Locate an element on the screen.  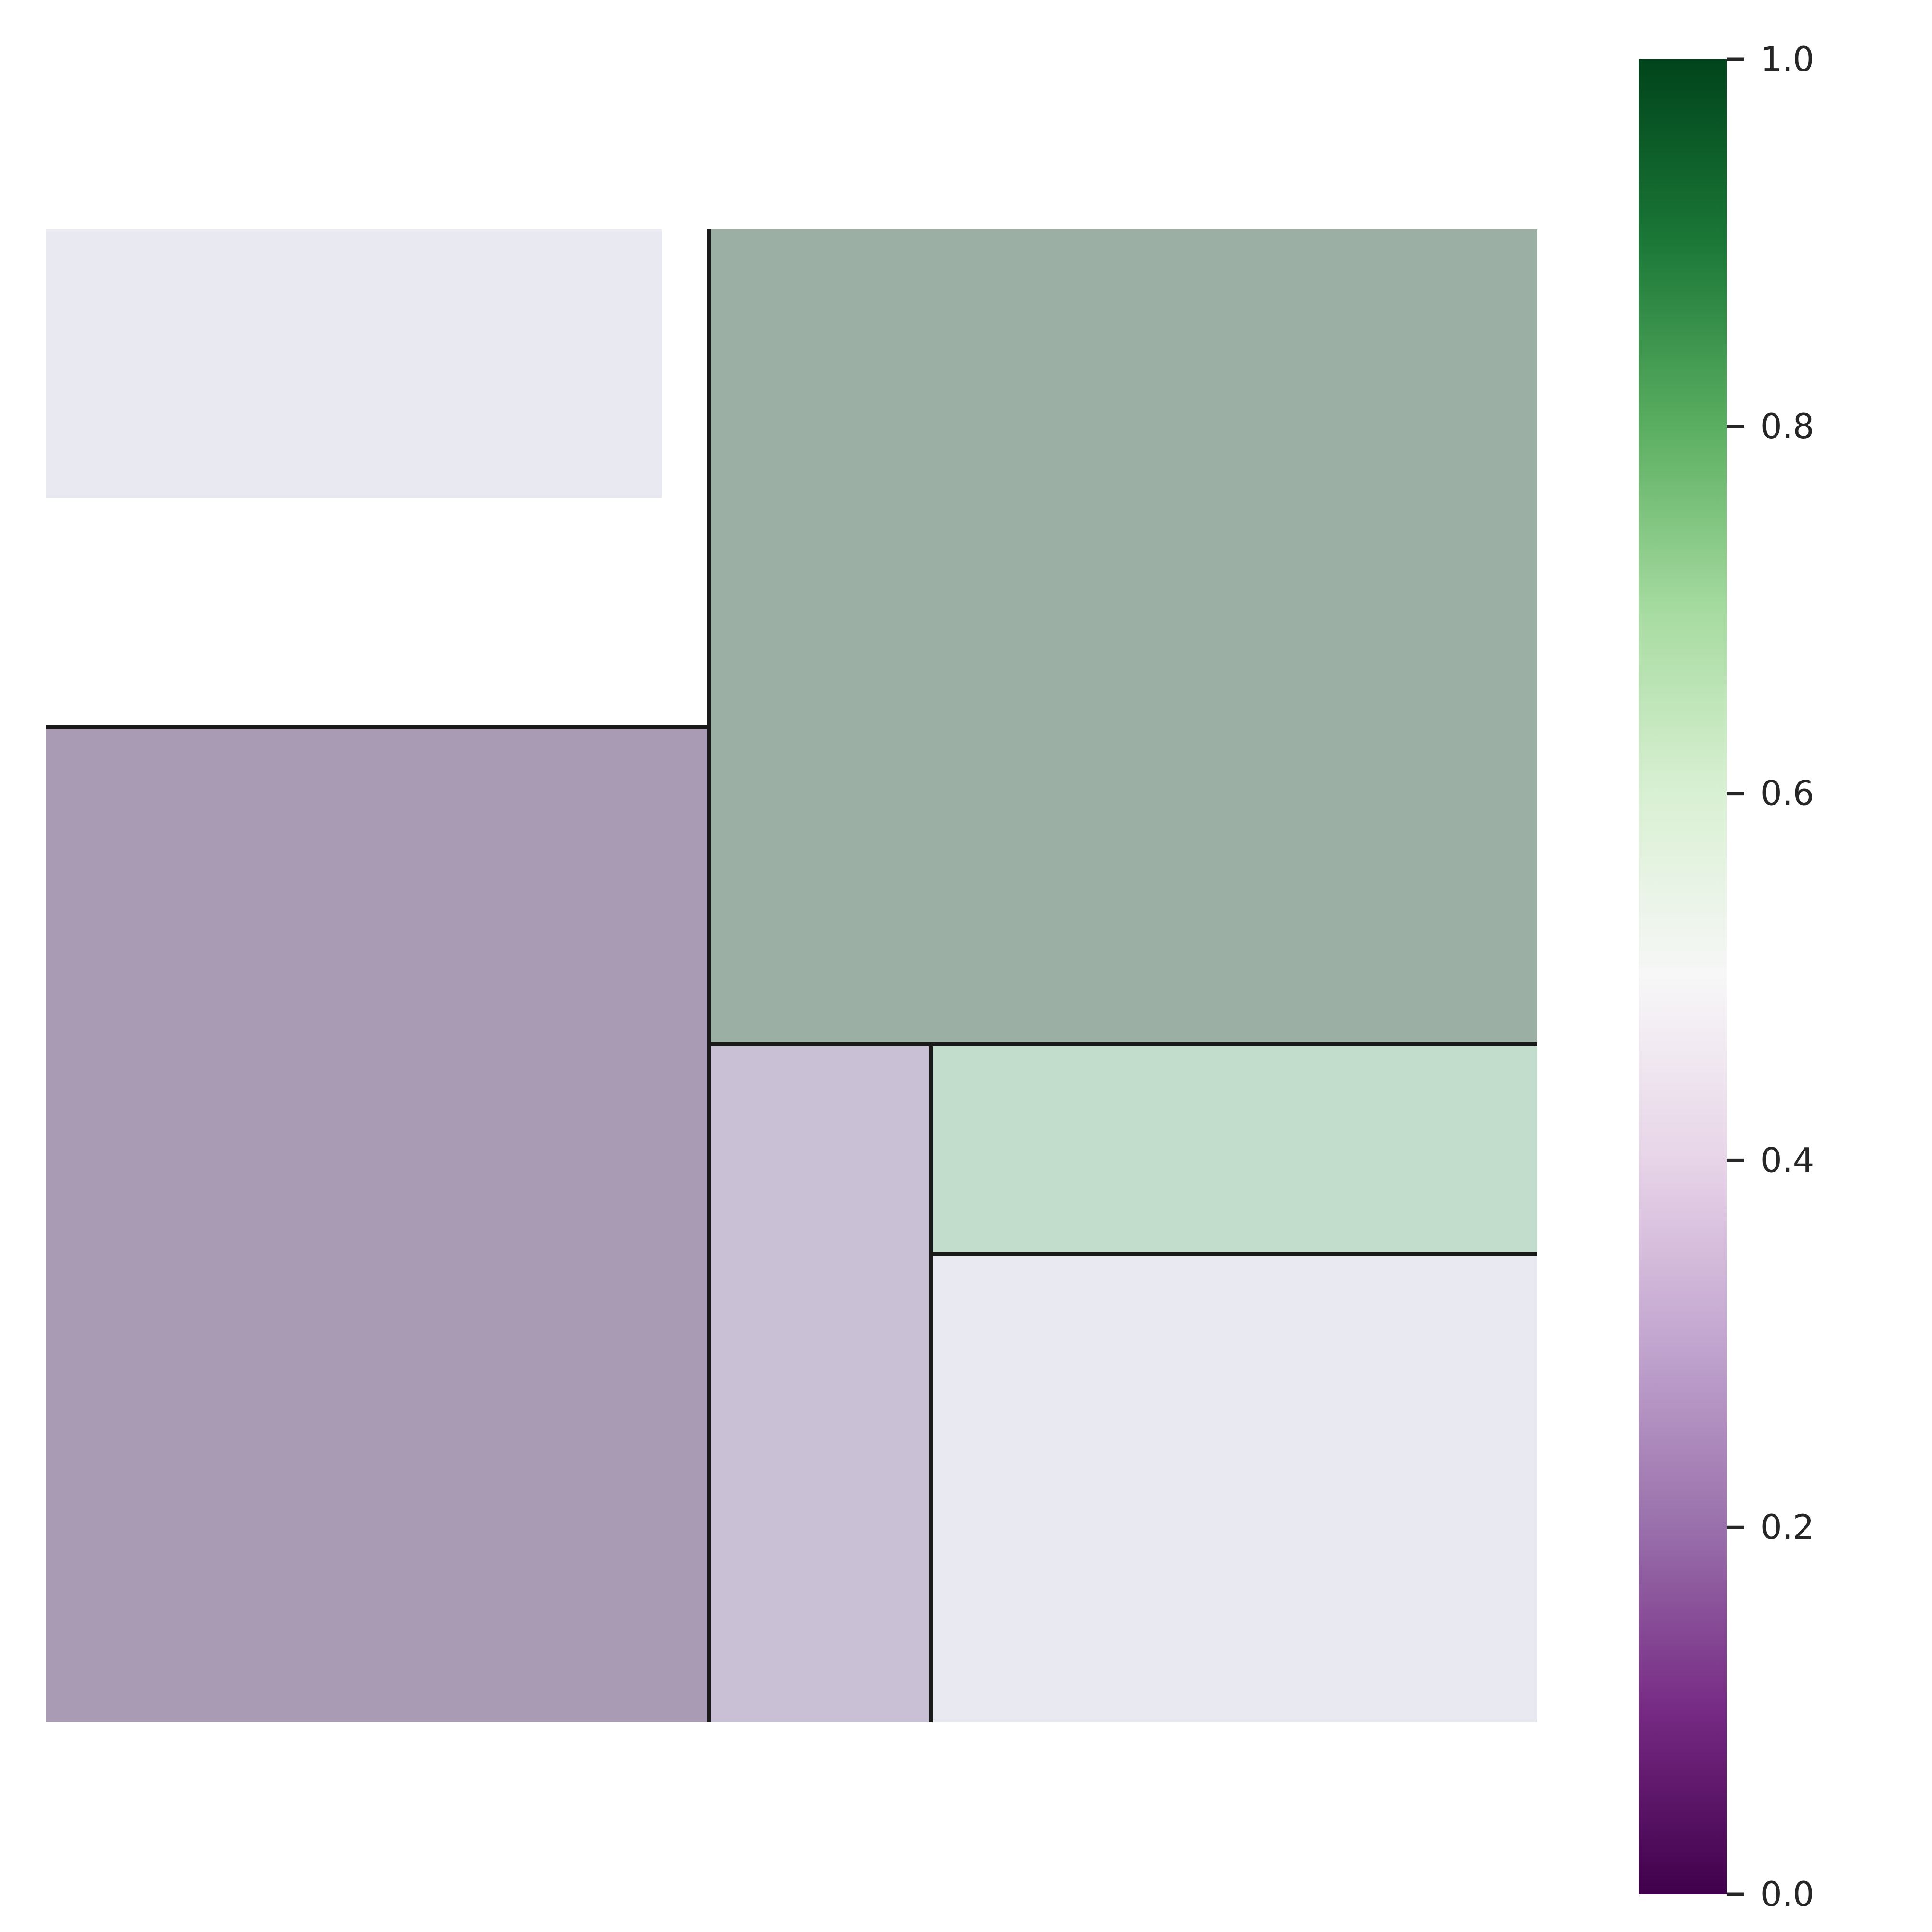
colorbar: 0.0 0.2 0.4 0.6 0.8 1.0 is located at coordinates (1726, 977).